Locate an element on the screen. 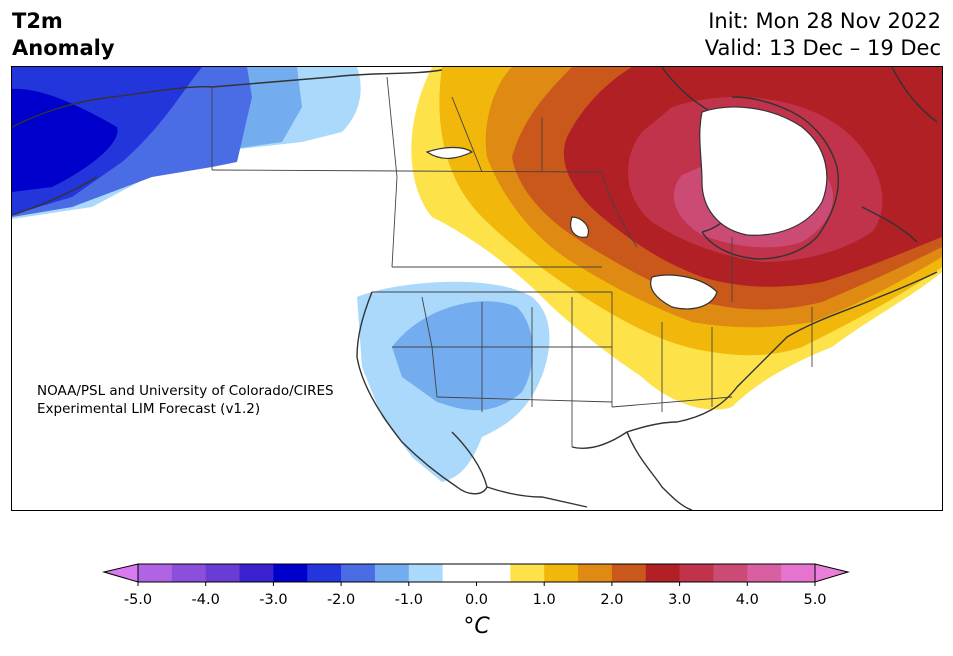 The width and height of the screenshot is (953, 656). colorbar-tick-label: -2.0 is located at coordinates (341, 600).